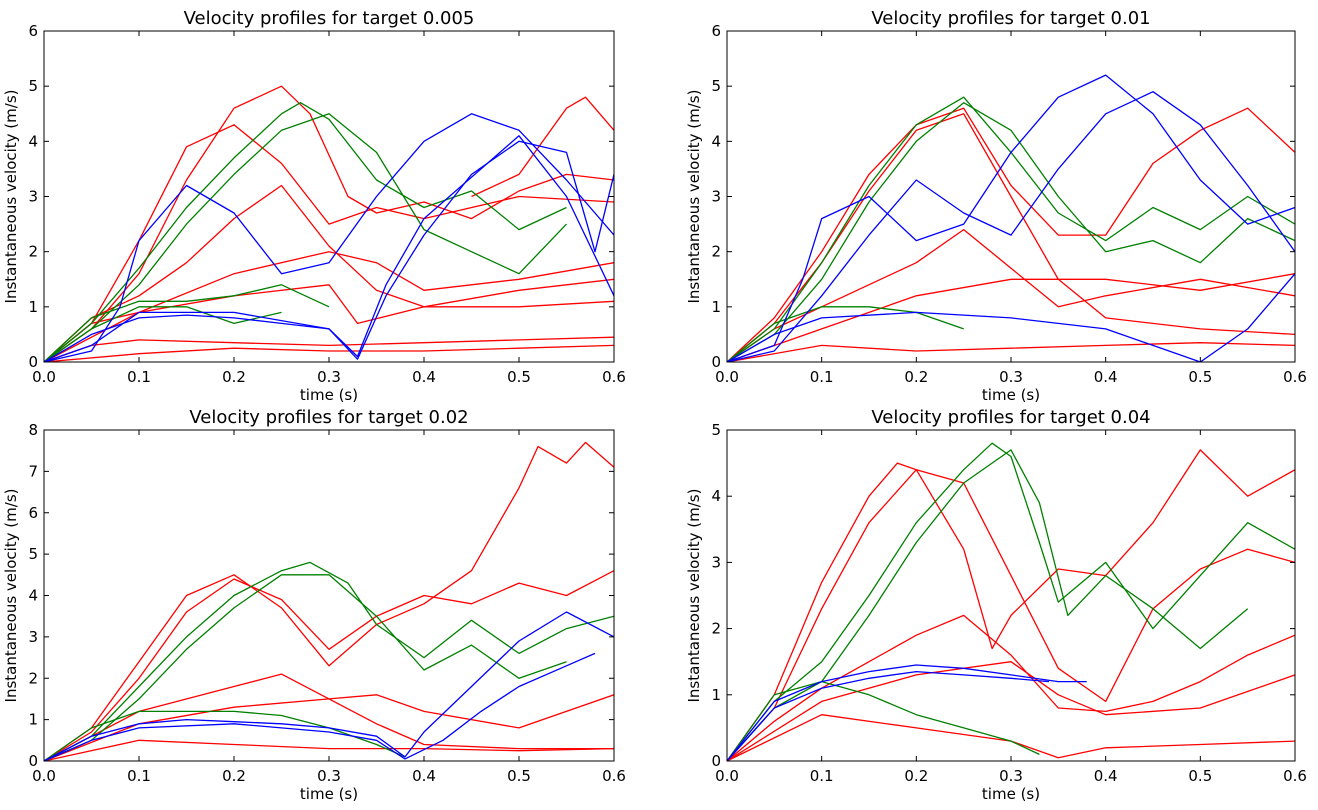  Describe the element at coordinates (33, 430) in the screenshot. I see `y-tick-label: 8` at that location.